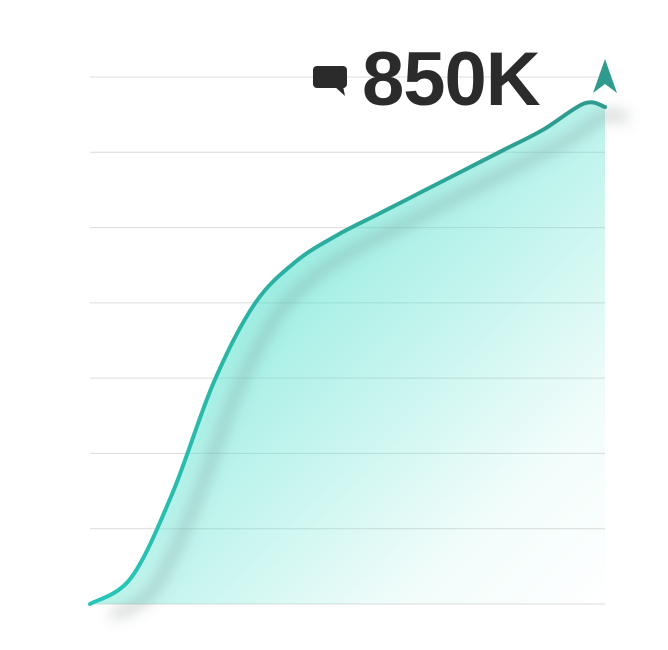  I want to click on headline: 850K, so click(426, 79).